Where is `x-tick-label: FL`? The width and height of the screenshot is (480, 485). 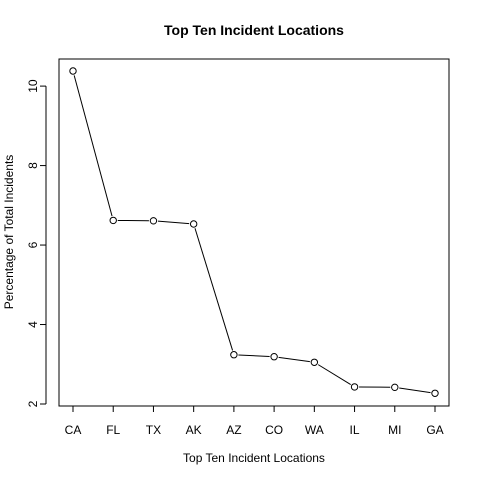
x-tick-label: FL is located at coordinates (113, 430).